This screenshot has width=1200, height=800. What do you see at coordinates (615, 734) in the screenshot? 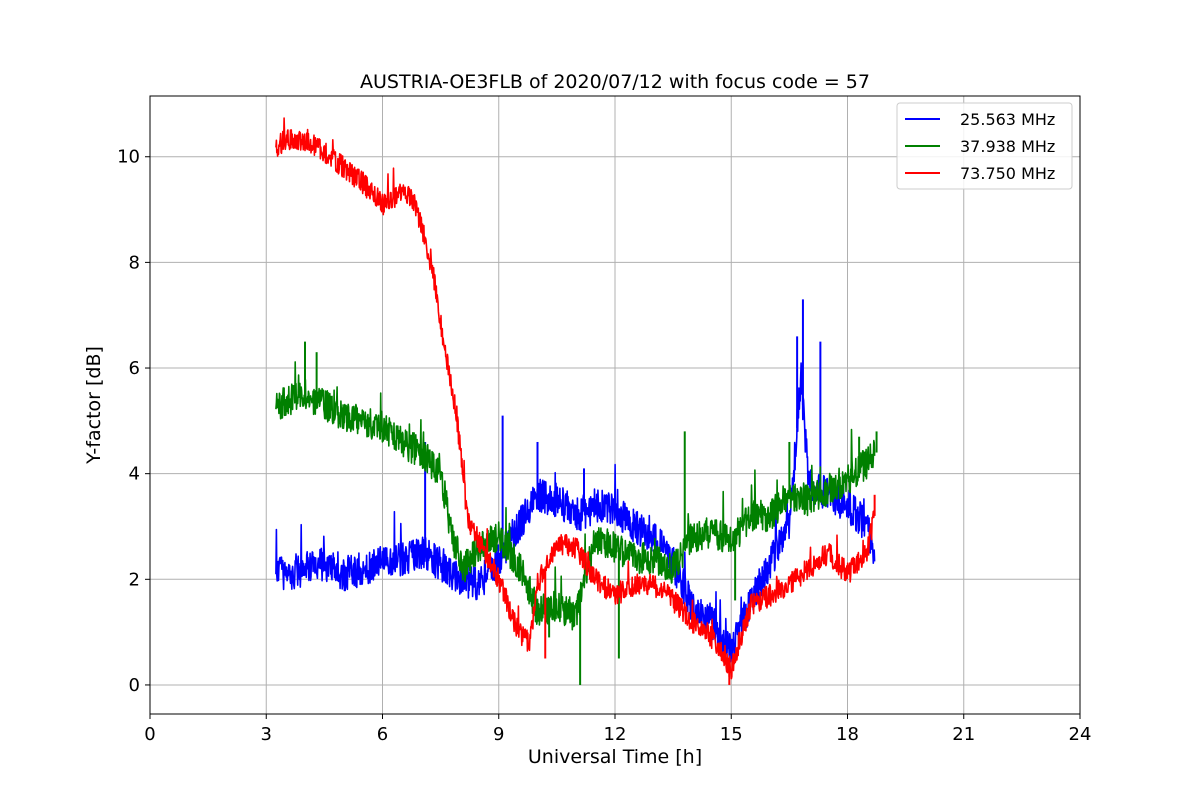
I see `x-tick-label: 12` at bounding box center [615, 734].